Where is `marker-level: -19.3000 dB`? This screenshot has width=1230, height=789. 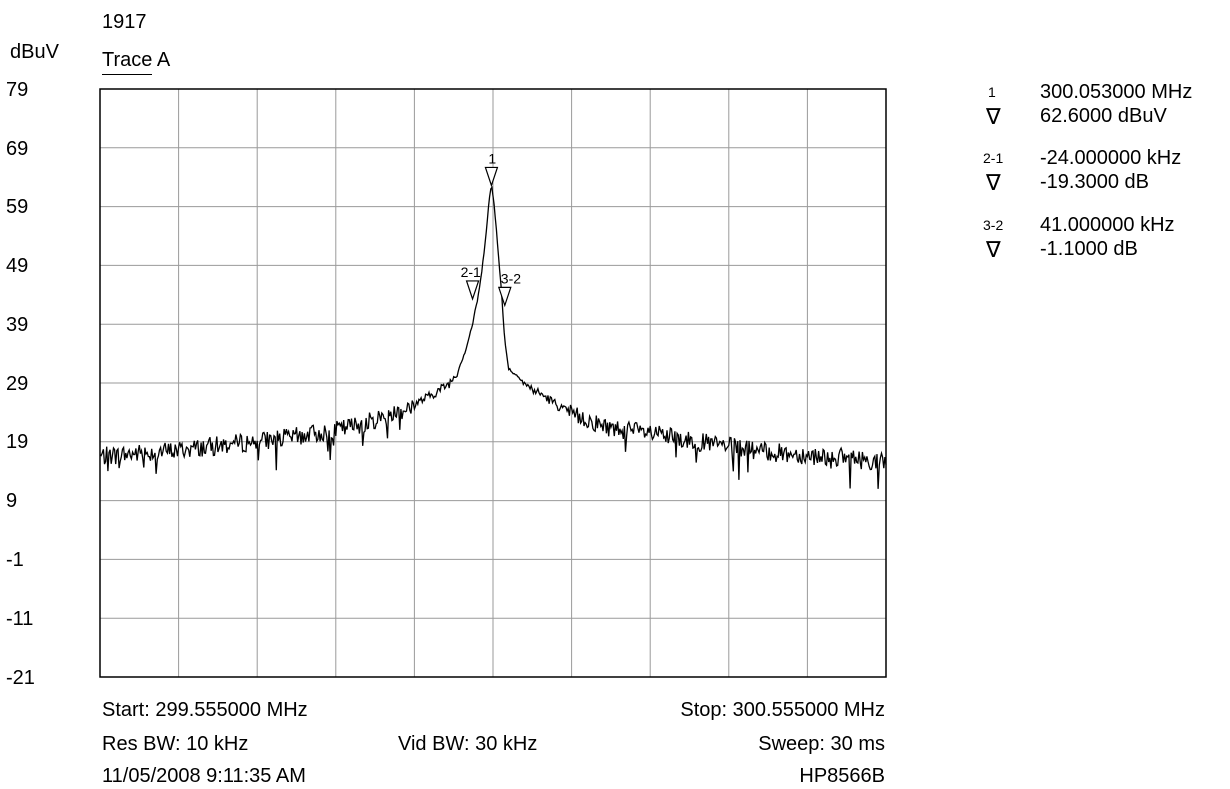 marker-level: -19.3000 dB is located at coordinates (1094, 182).